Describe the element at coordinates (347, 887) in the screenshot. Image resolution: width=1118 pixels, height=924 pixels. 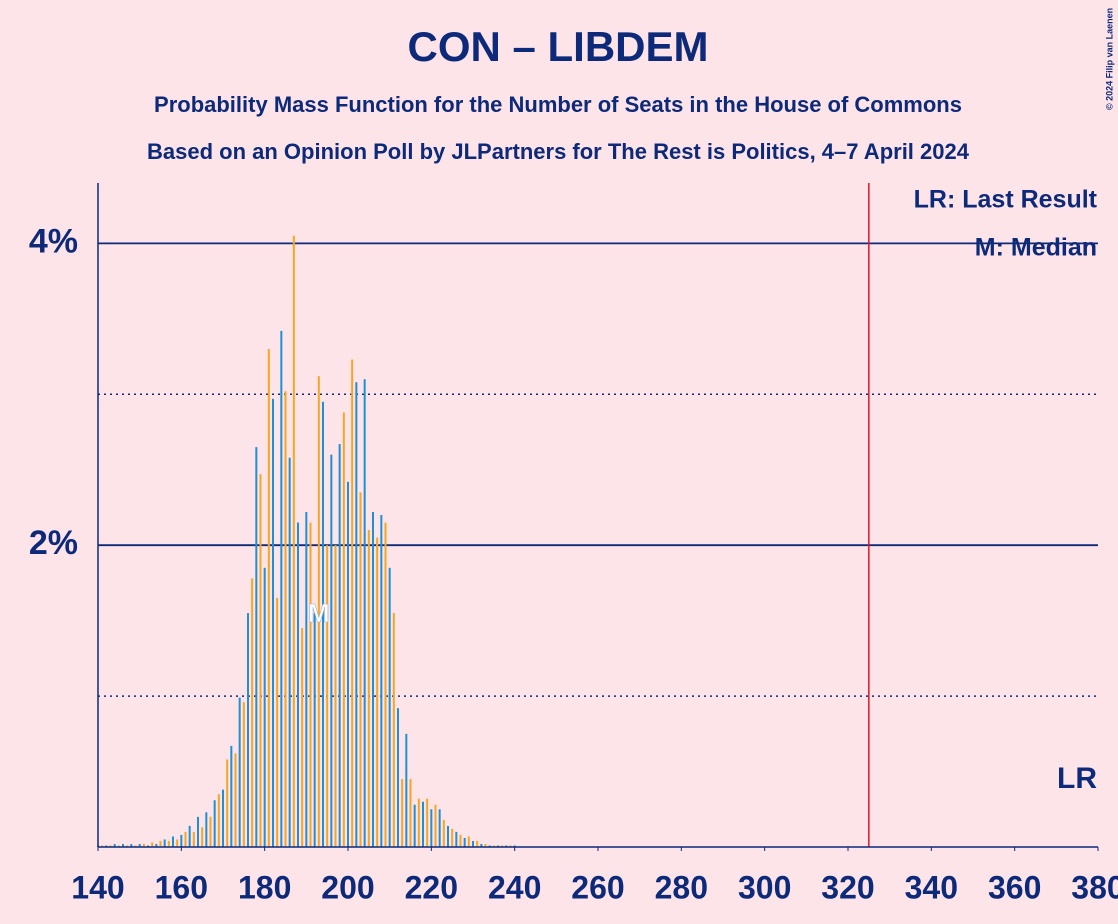
I see `x-tick-label: 200` at that location.